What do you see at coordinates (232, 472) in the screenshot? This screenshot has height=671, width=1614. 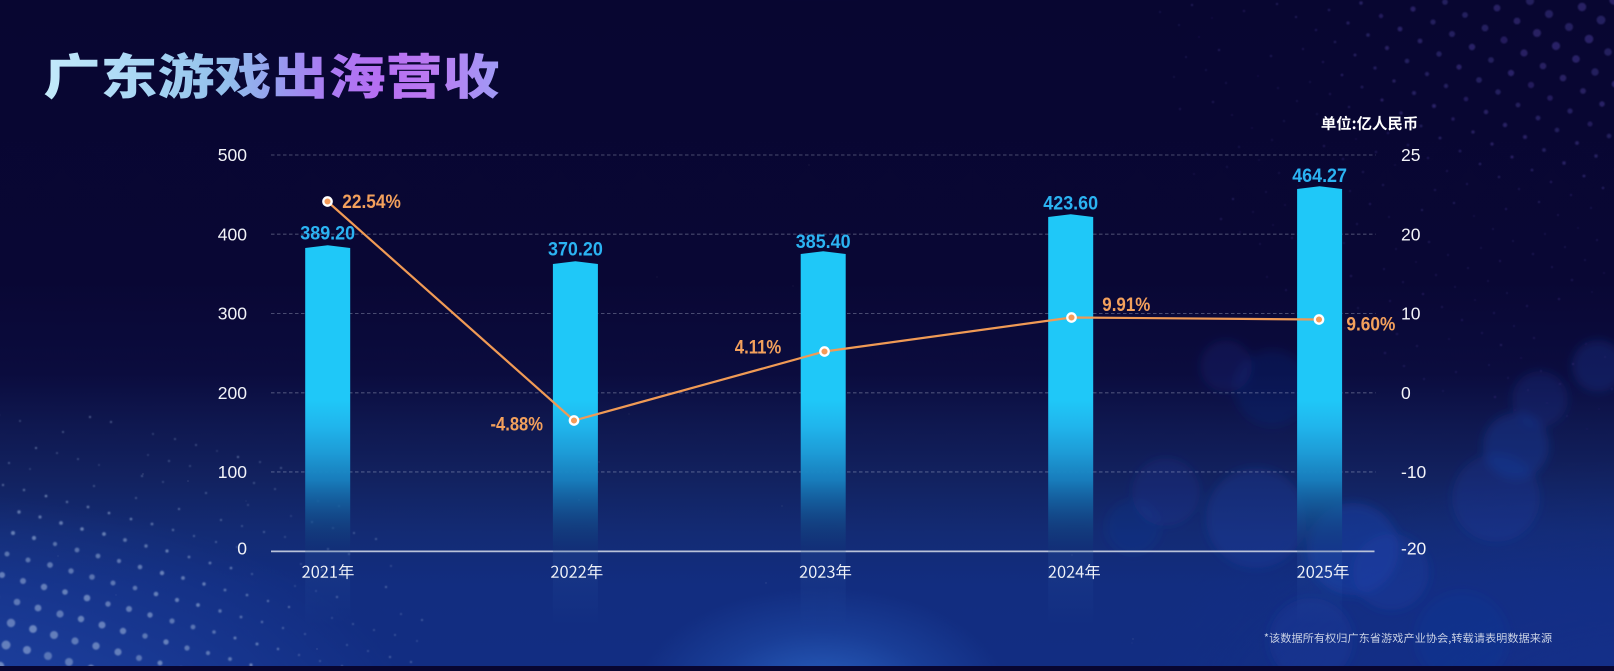 I see `svg-text: 100` at bounding box center [232, 472].